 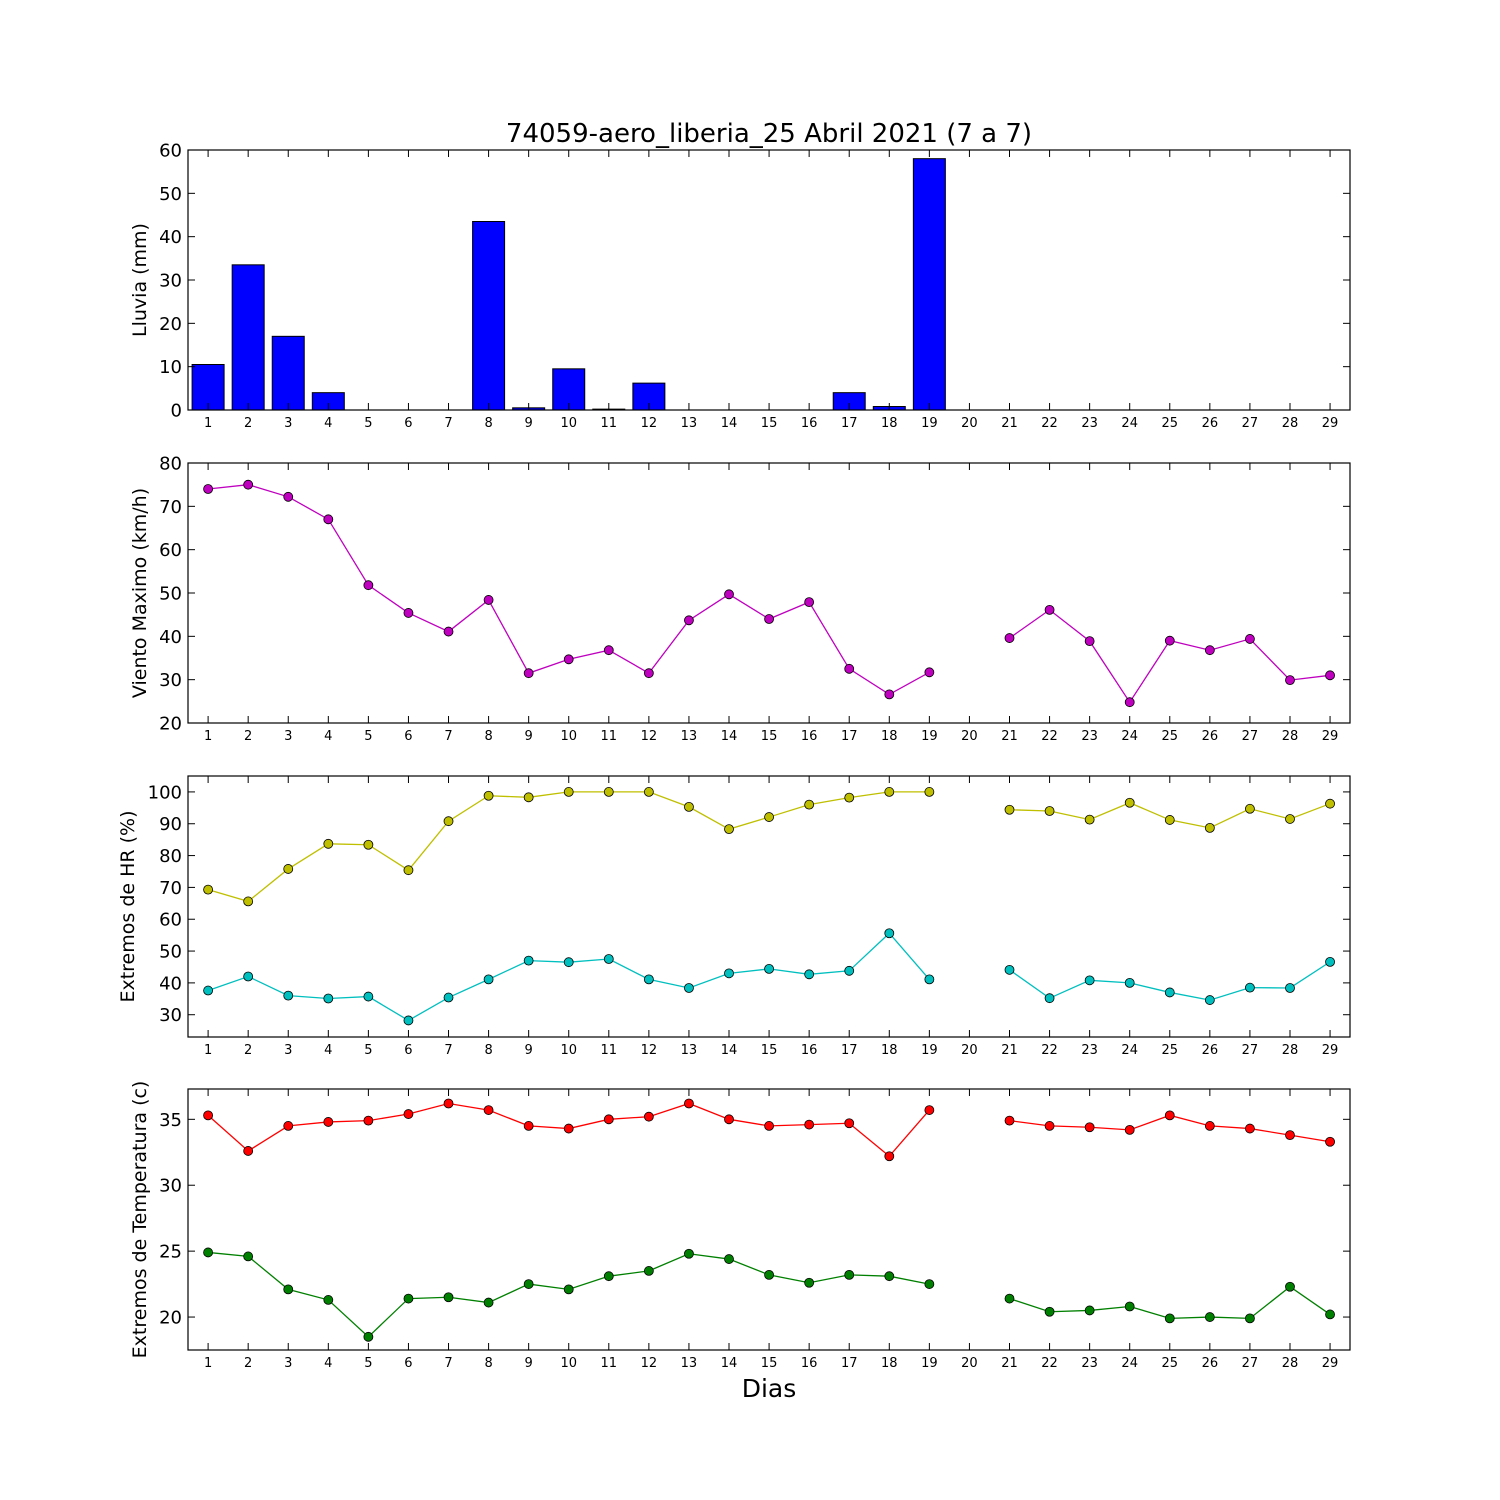 I want to click on y-tick-label: 40, so click(x=170, y=983).